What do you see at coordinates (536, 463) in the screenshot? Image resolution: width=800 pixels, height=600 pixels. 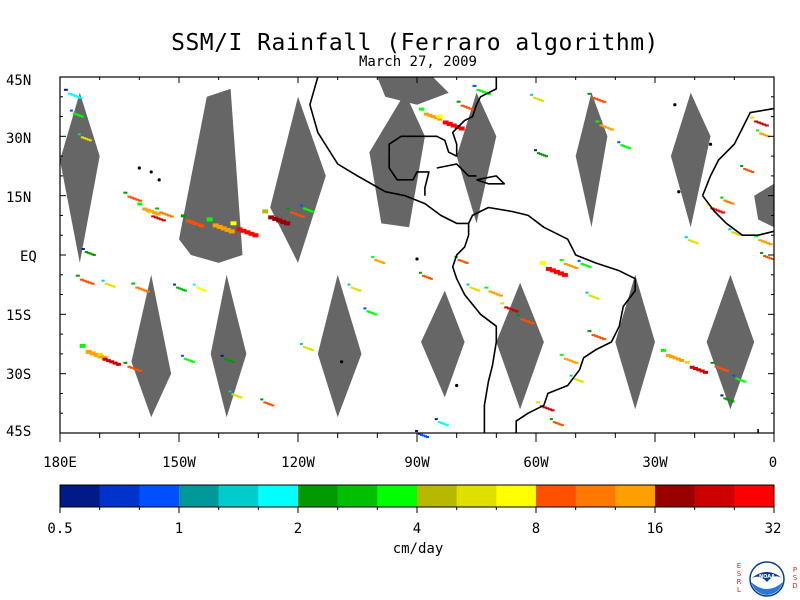 I see `lon-label: 60W` at bounding box center [536, 463].